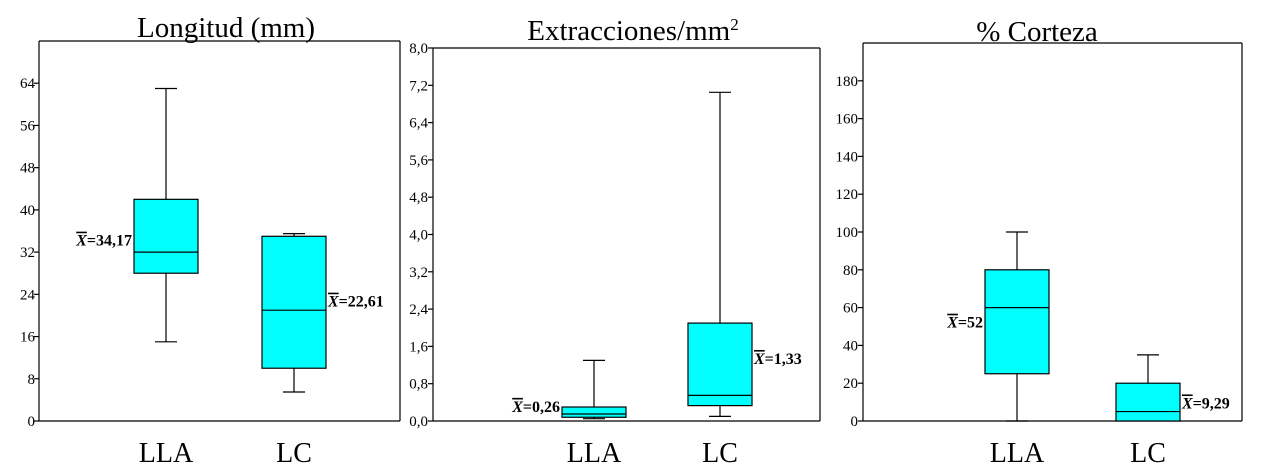 The image size is (1262, 475). What do you see at coordinates (226, 28) in the screenshot?
I see `chart-title: Longitud (mm)` at bounding box center [226, 28].